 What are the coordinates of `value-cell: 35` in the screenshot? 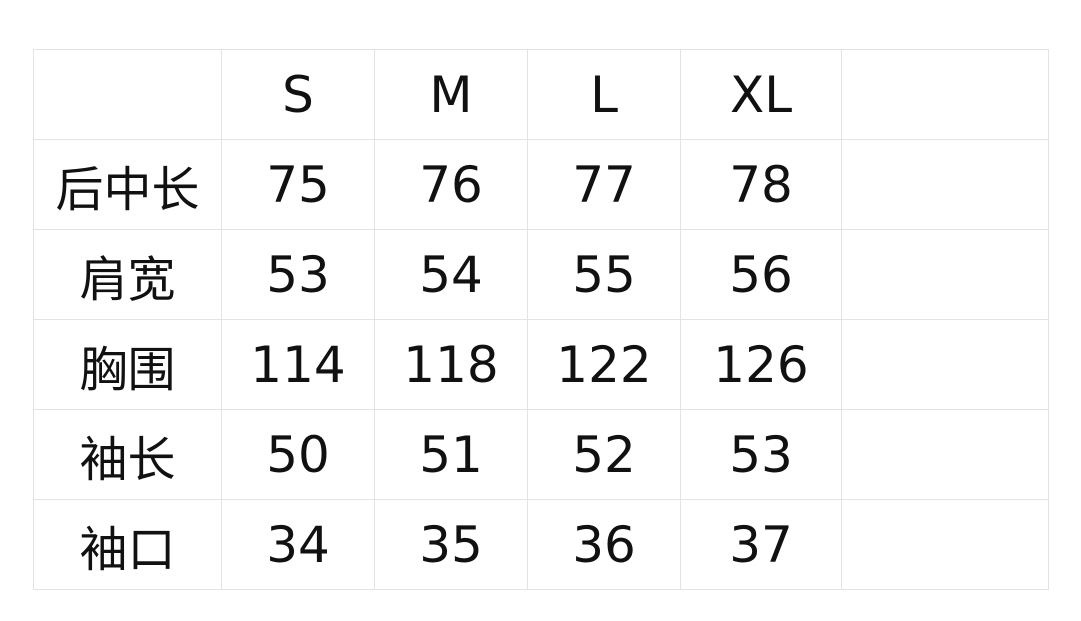 It's located at (451, 544).